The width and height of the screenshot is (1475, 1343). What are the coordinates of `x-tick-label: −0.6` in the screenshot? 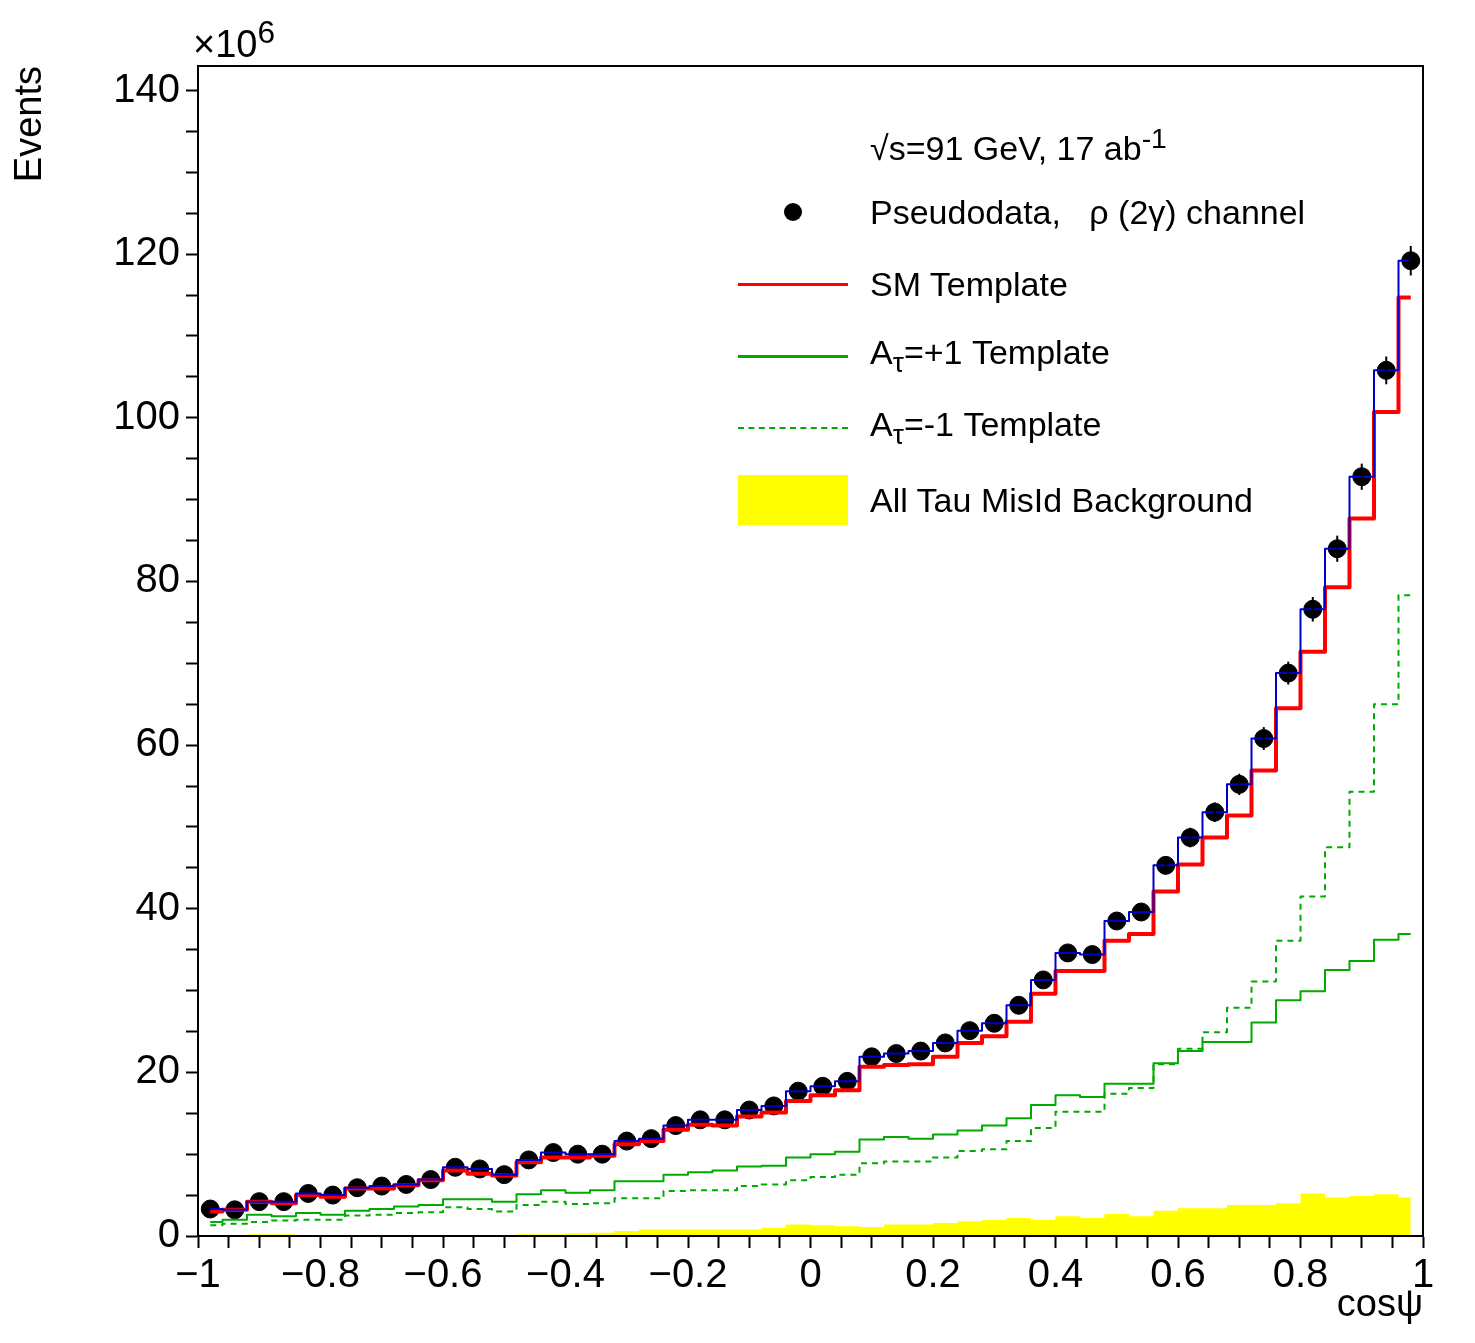 It's located at (443, 1273).